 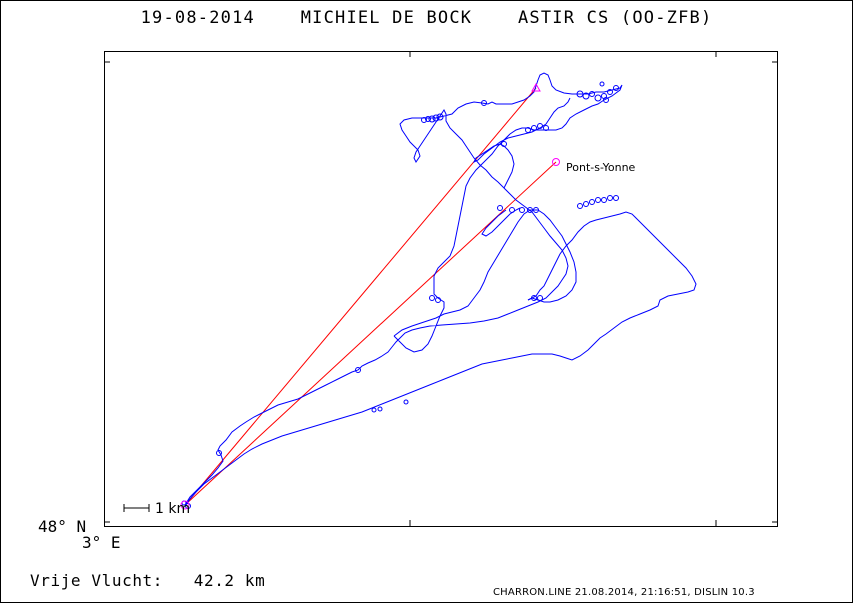 I want to click on free-flight-distance: Vrije Vlucht: 42.2 km, so click(x=147, y=580).